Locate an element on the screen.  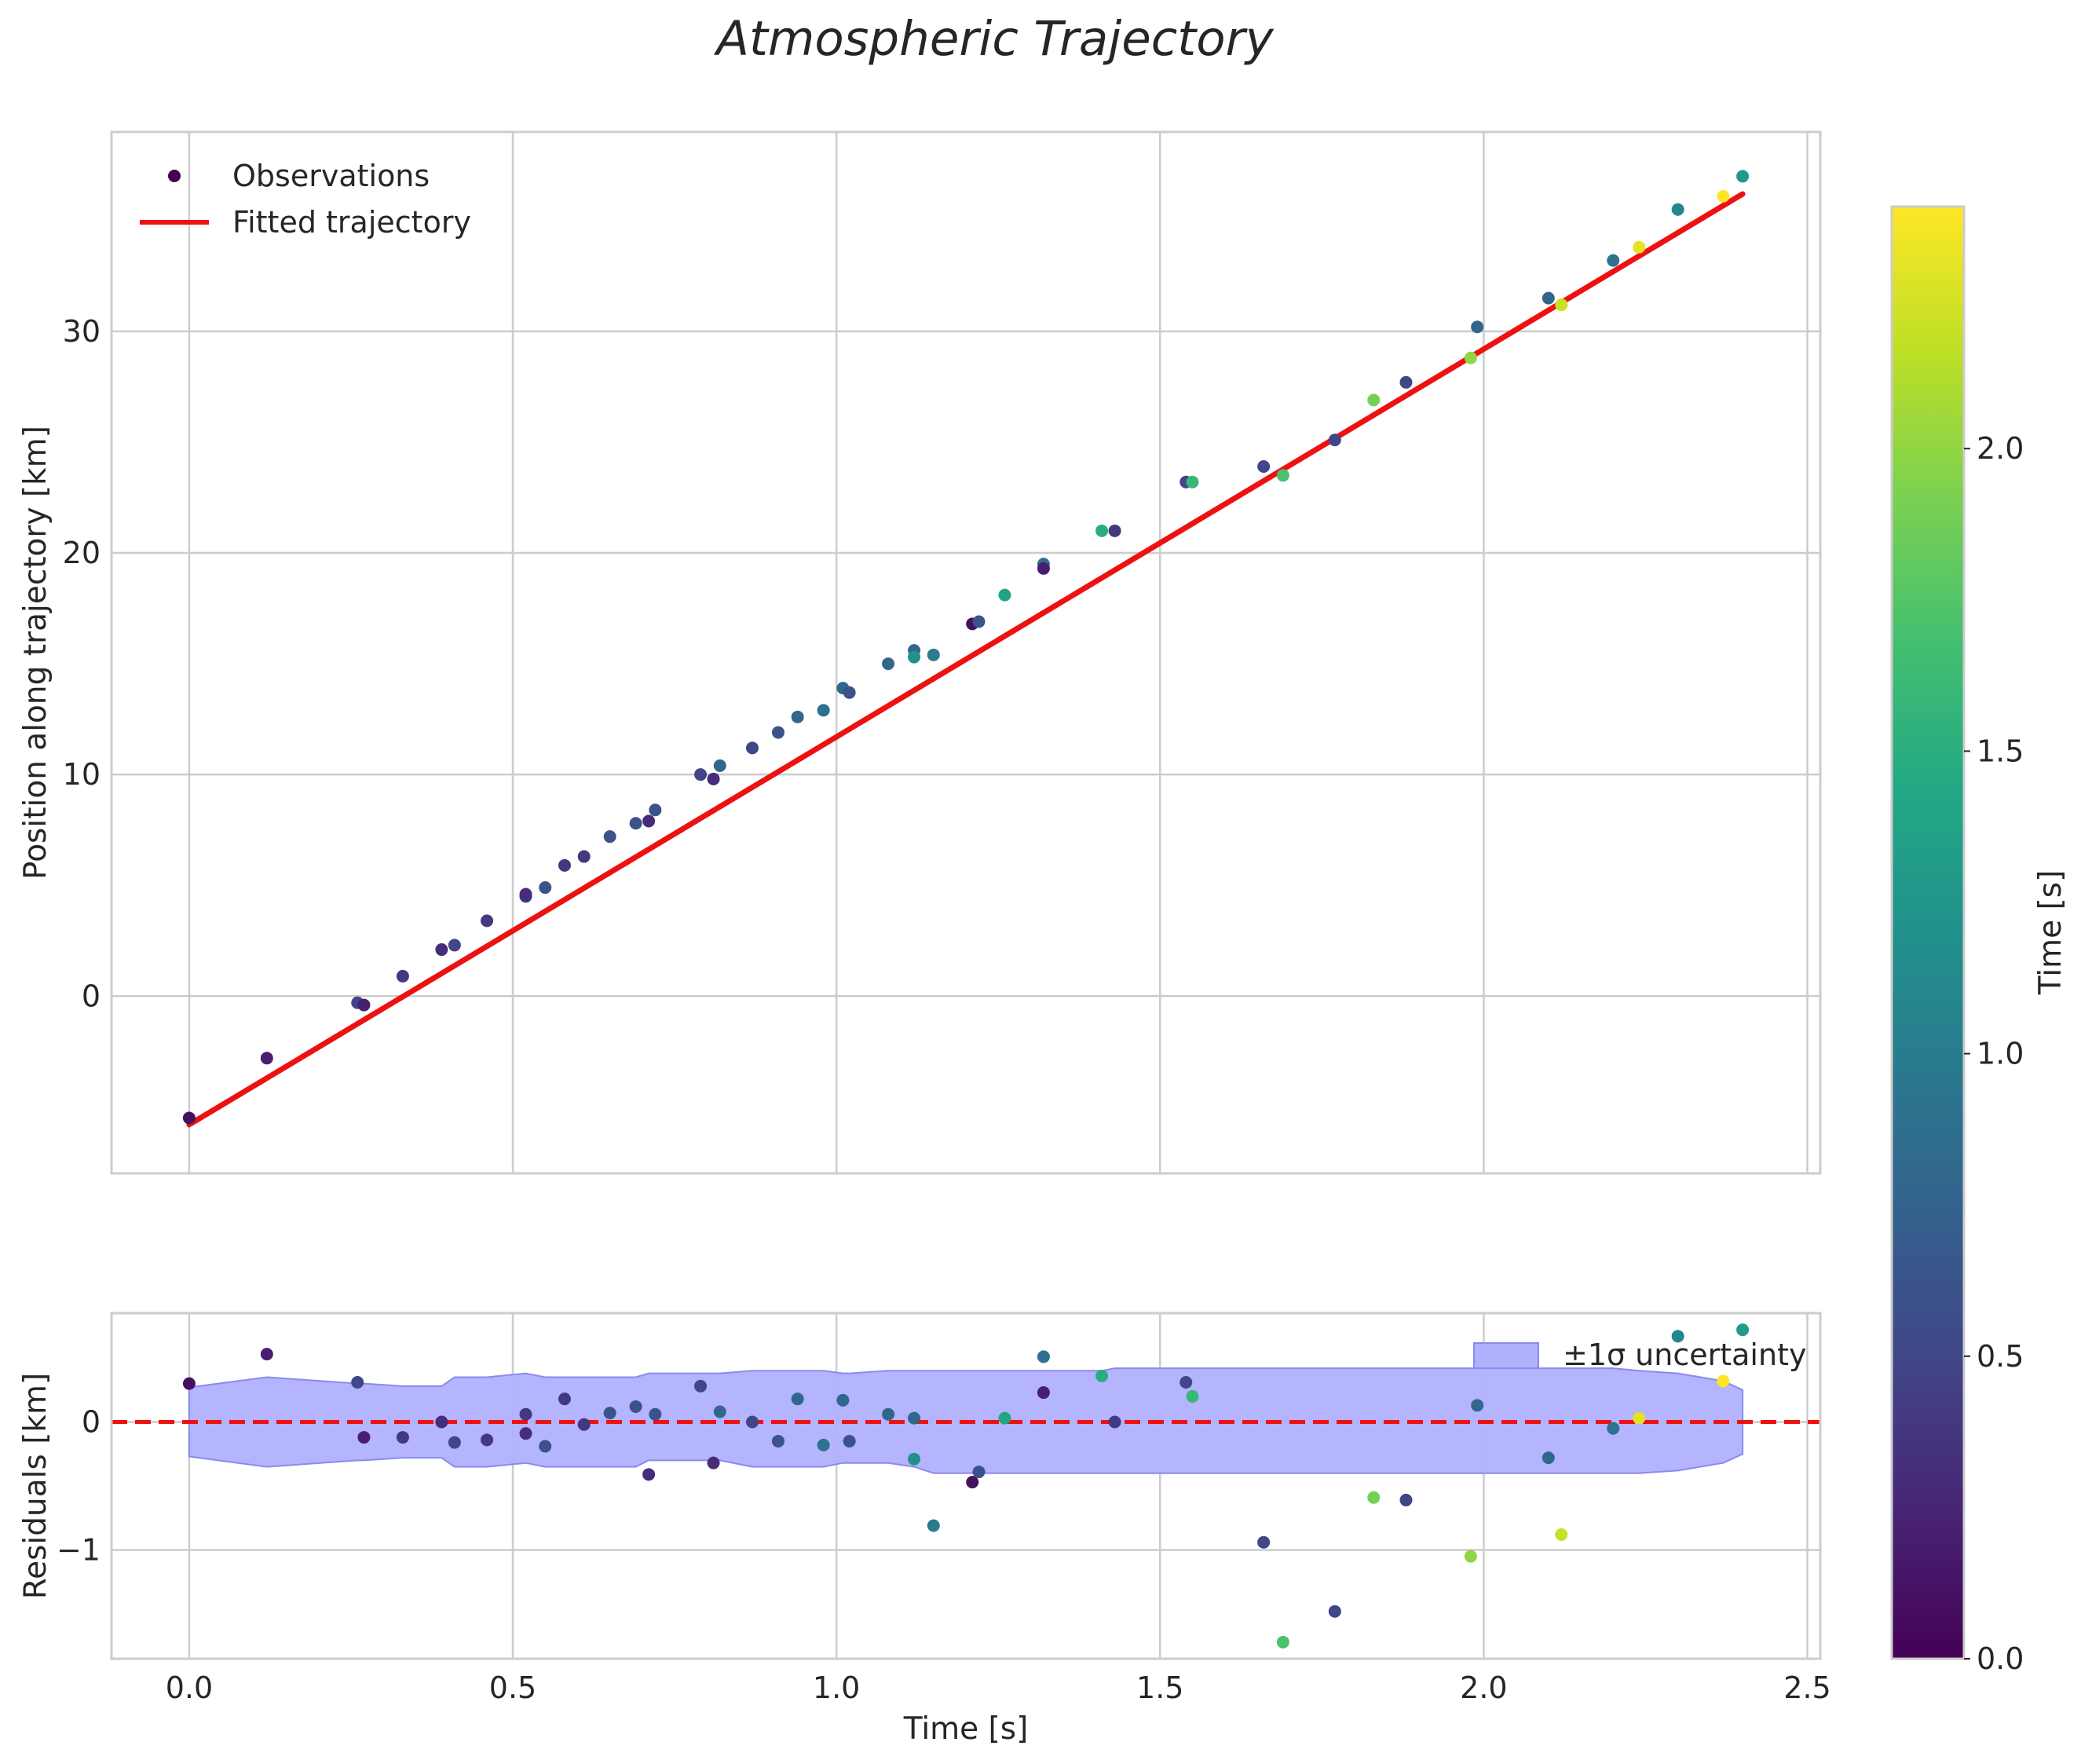
main-y-tick-label: 0 is located at coordinates (91, 996).